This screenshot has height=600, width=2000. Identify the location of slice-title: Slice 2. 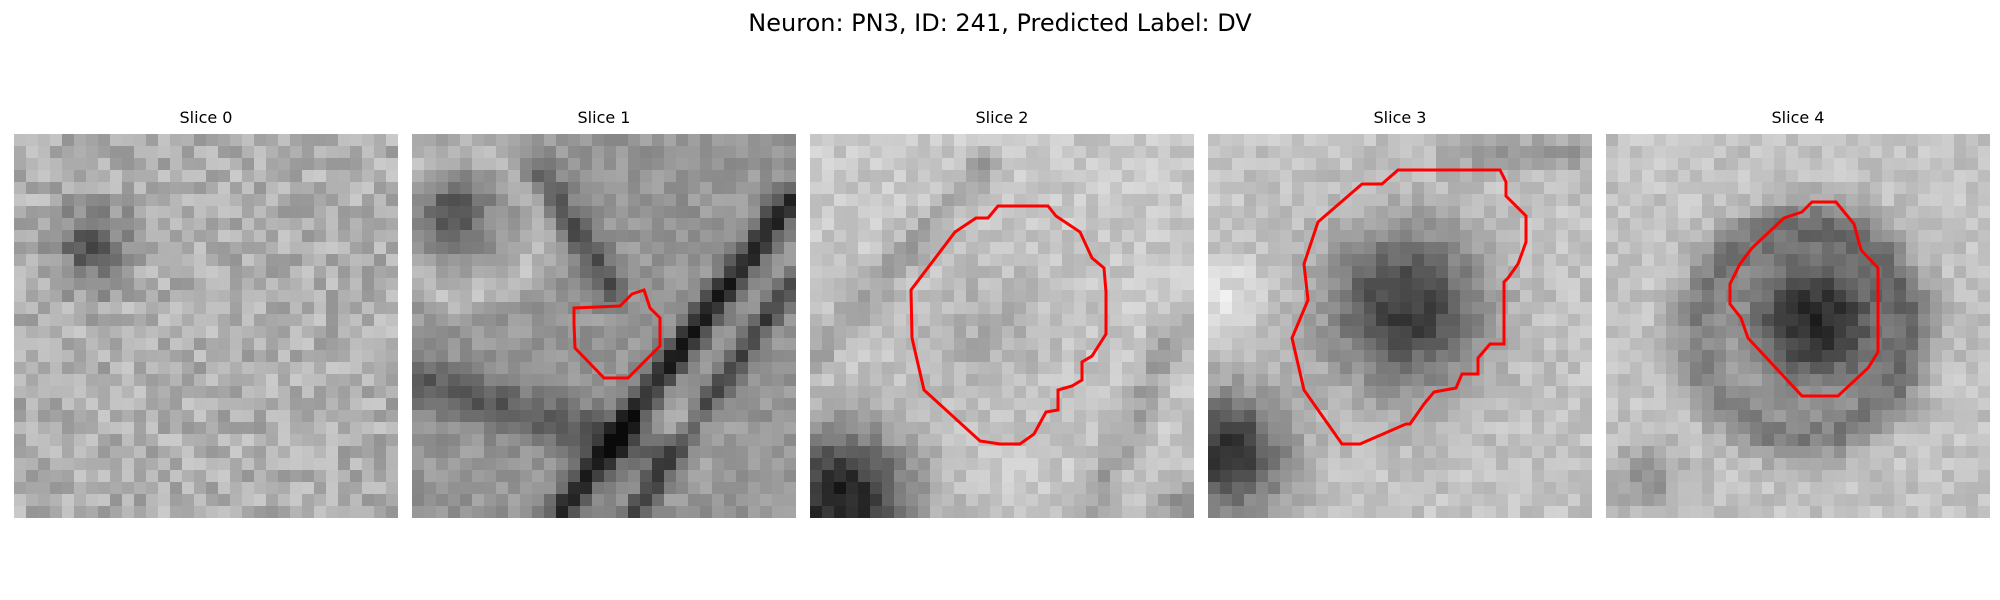
(1002, 117).